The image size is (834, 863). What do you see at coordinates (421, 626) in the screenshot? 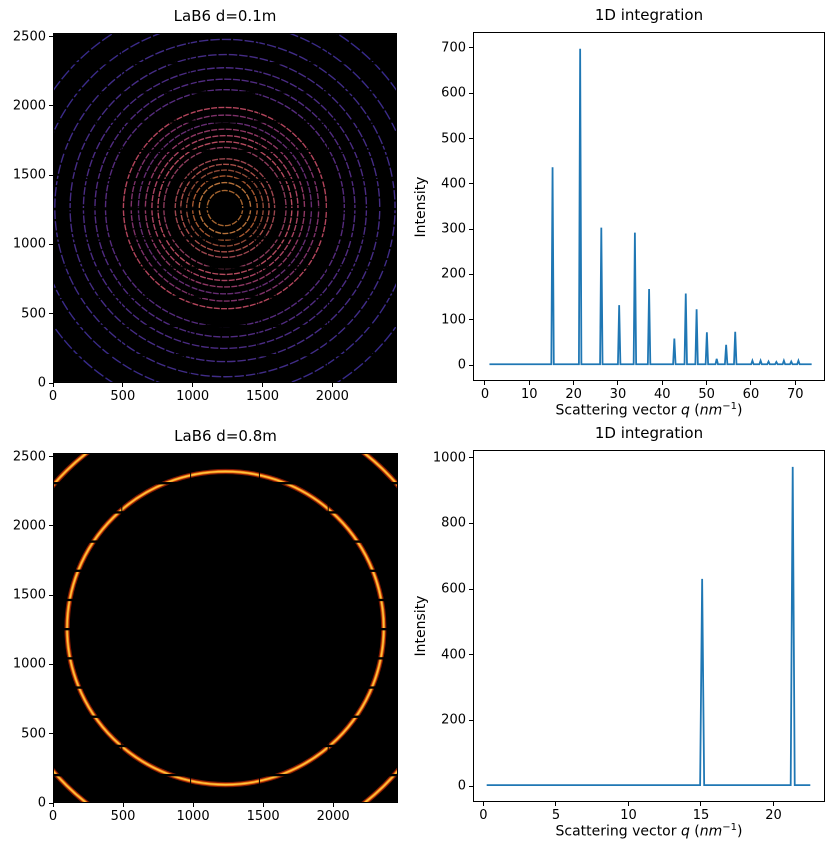
I see `y-axis-label: Intensity` at bounding box center [421, 626].